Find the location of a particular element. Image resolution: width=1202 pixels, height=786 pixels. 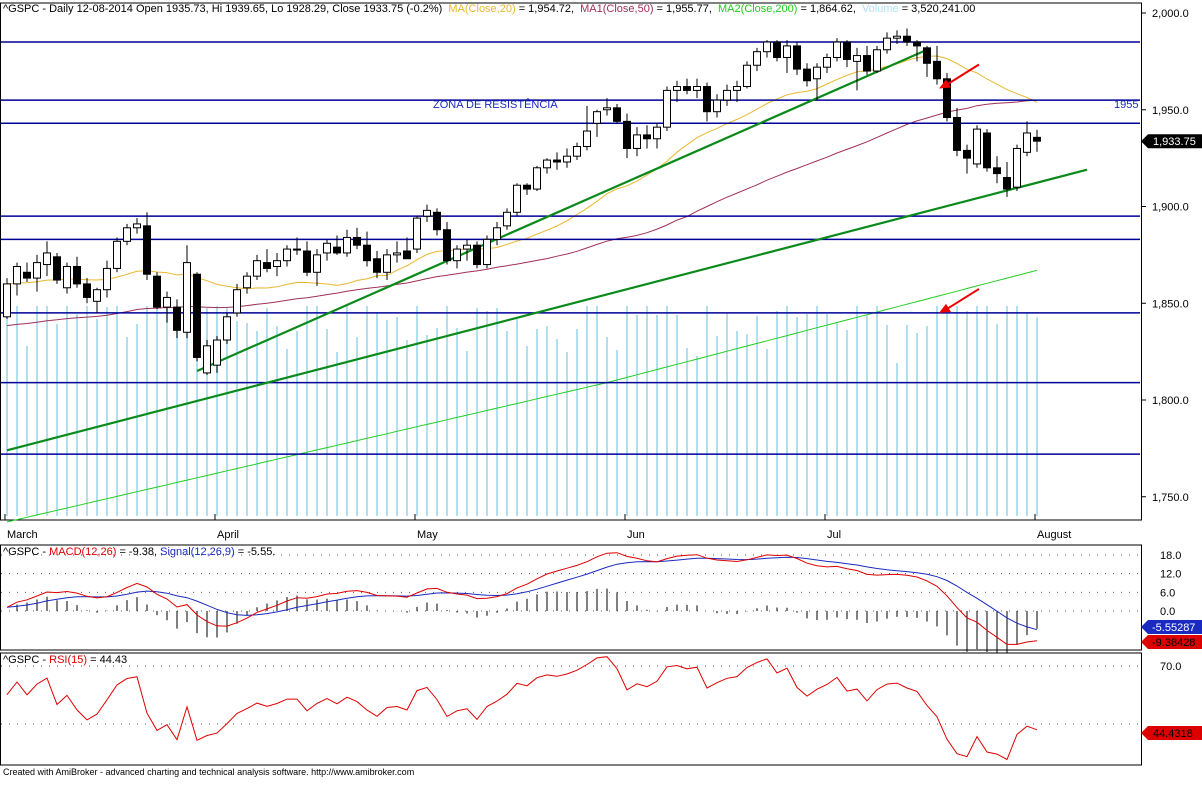

price-tick-label: 1,950.0 is located at coordinates (1170, 111).